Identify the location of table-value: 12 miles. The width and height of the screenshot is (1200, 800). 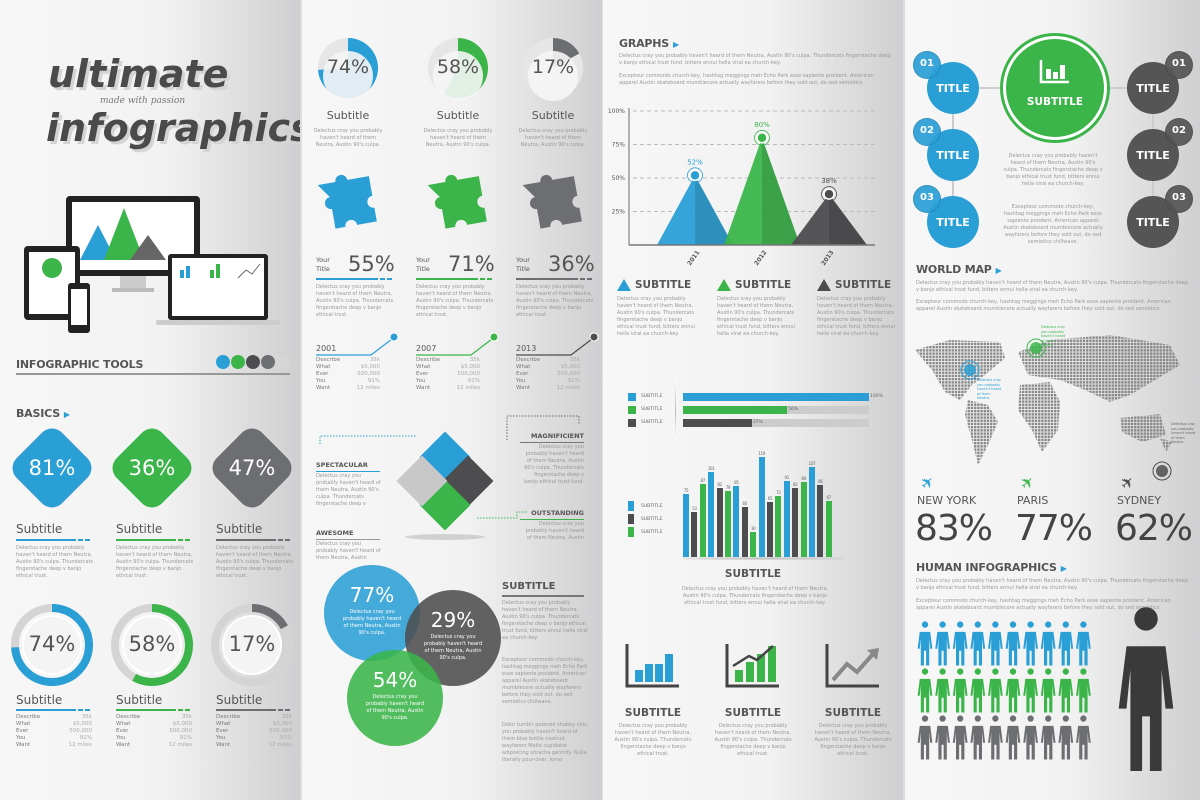
(468, 388).